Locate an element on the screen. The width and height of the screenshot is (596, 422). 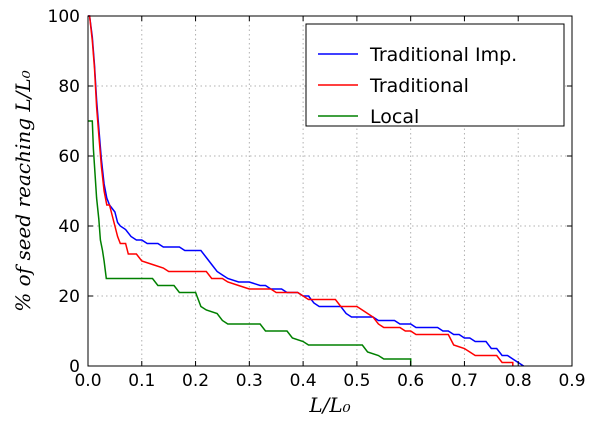
x-tick-label: 0.3 is located at coordinates (249, 381).